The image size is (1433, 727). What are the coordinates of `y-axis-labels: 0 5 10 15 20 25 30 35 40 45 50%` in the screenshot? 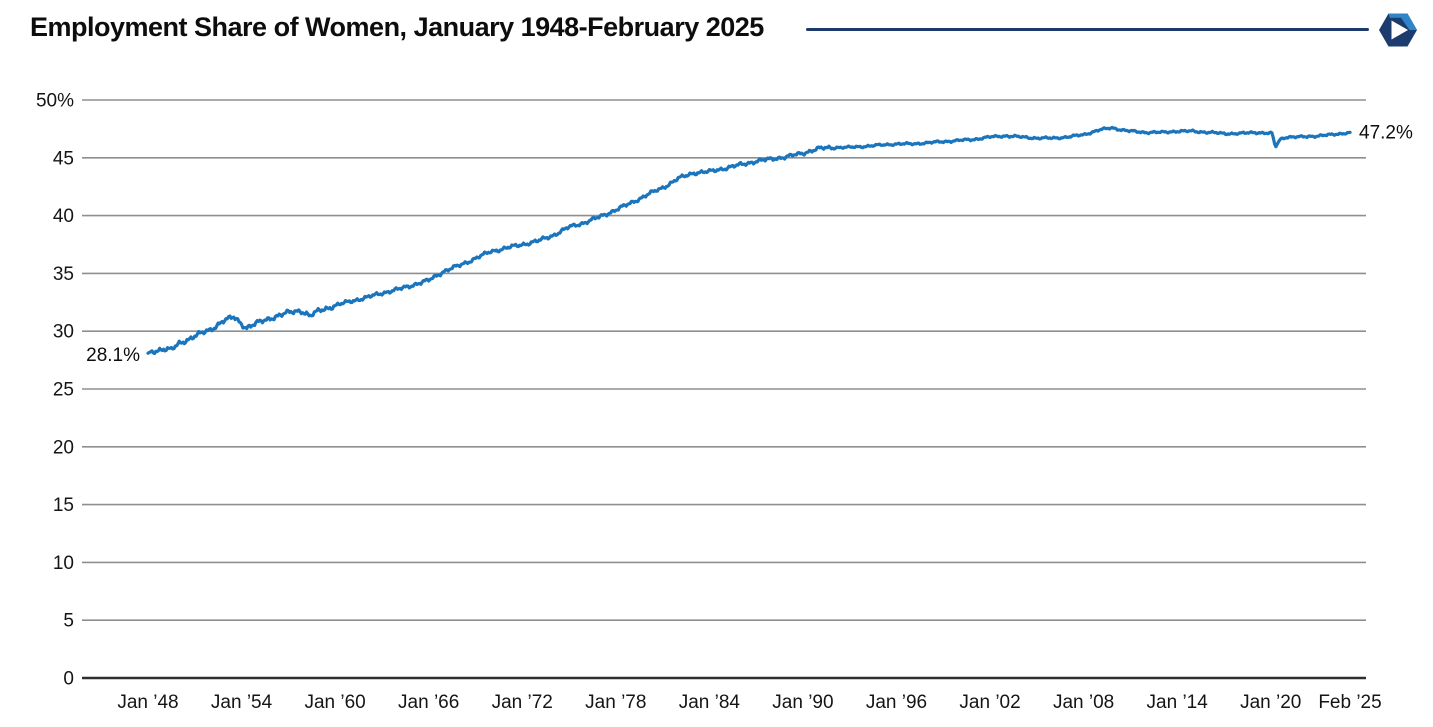 It's located at (55, 390).